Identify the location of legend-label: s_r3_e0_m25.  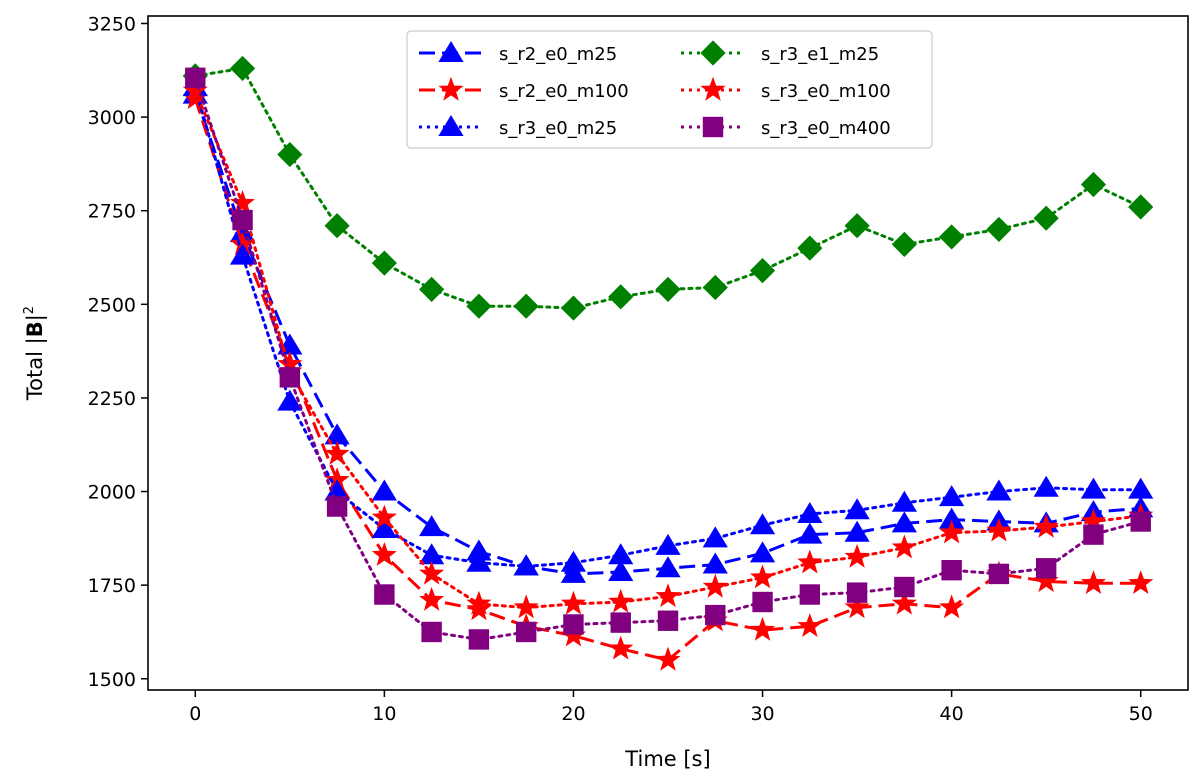
(558, 128).